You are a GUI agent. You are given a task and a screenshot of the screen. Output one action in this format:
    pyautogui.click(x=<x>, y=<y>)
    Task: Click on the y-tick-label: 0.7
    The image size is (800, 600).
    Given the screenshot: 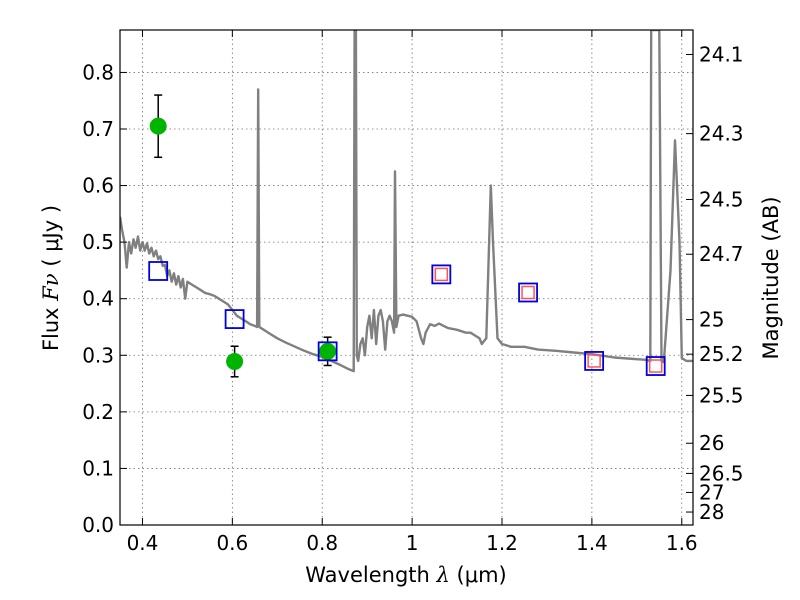 What is the action you would take?
    pyautogui.click(x=98, y=129)
    